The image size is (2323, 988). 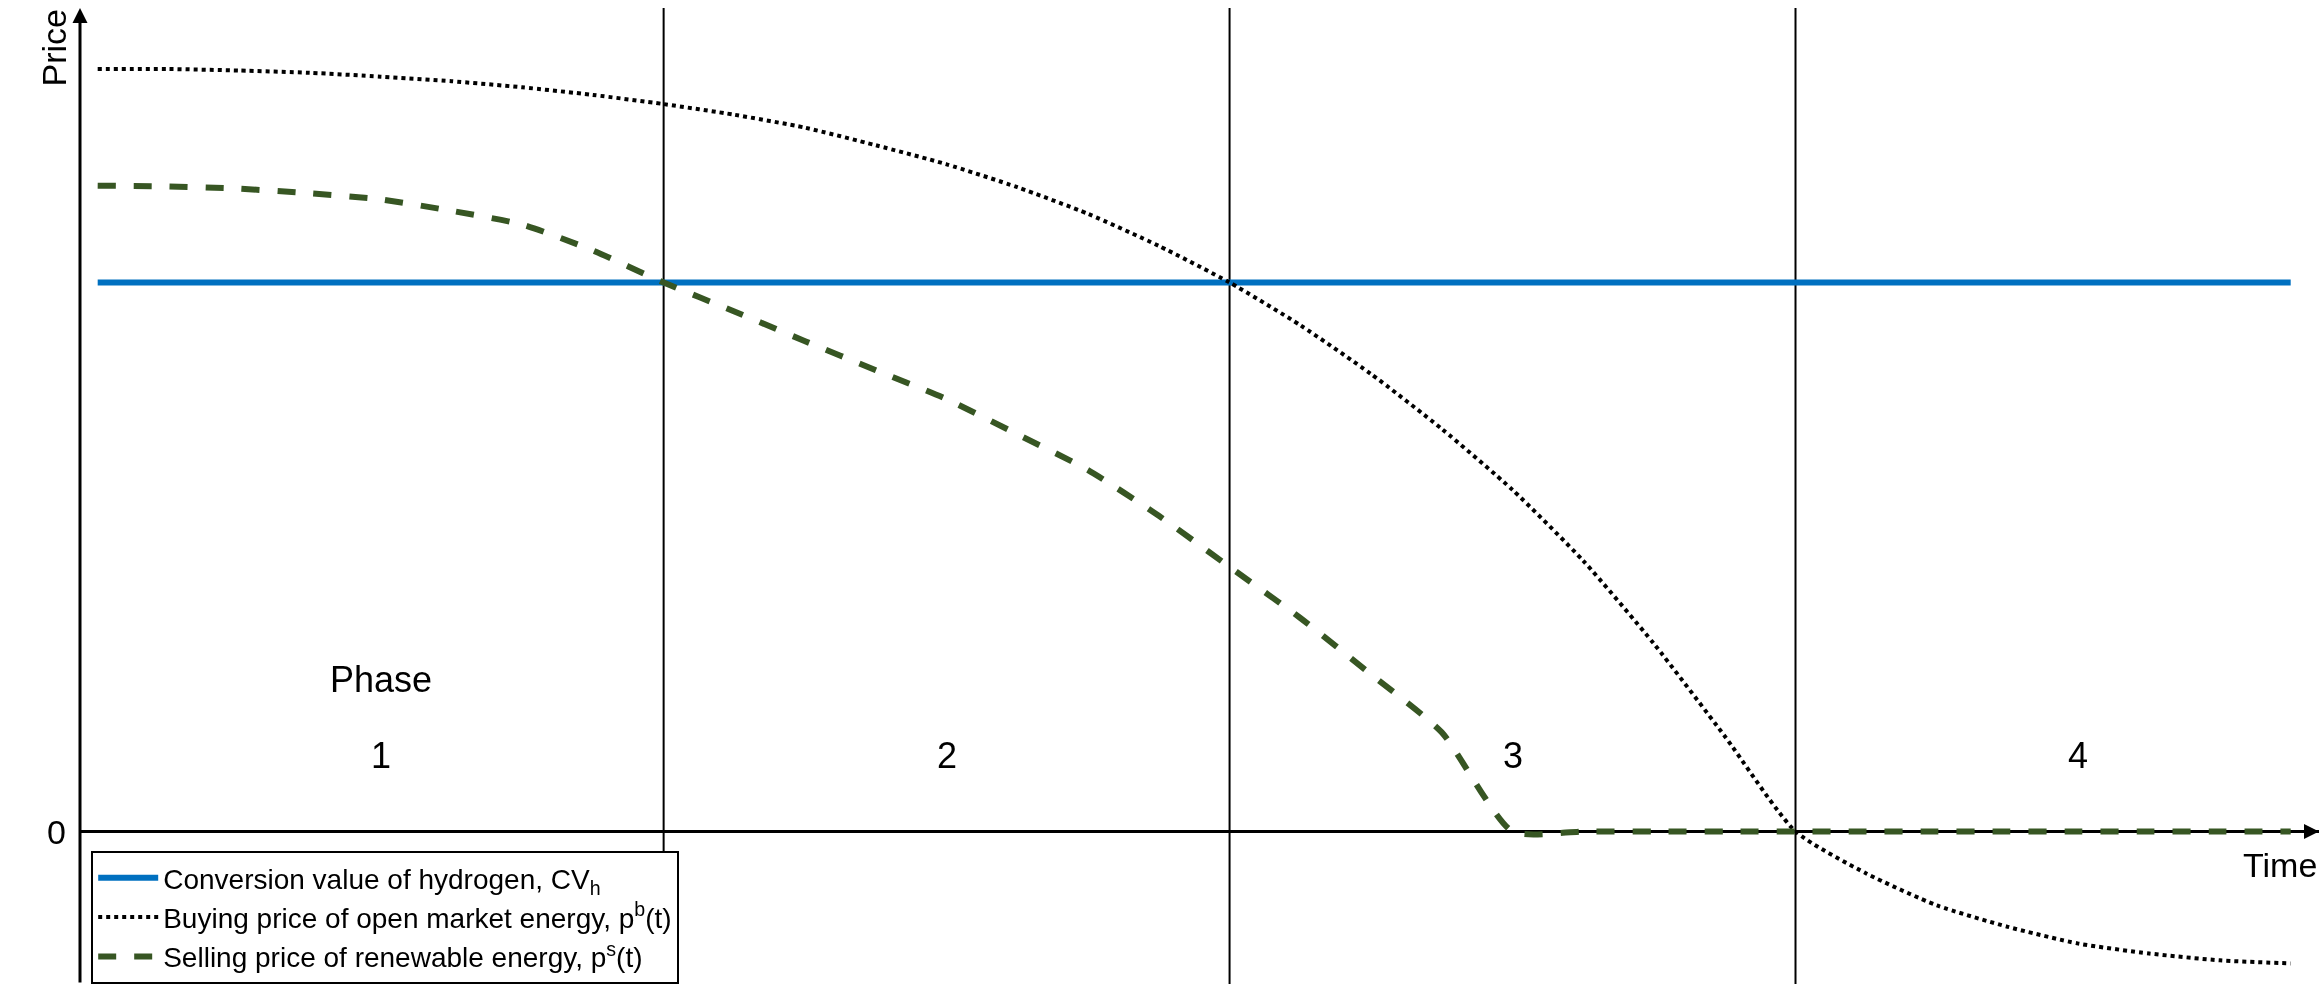 What do you see at coordinates (947, 755) in the screenshot?
I see `annotation: 2` at bounding box center [947, 755].